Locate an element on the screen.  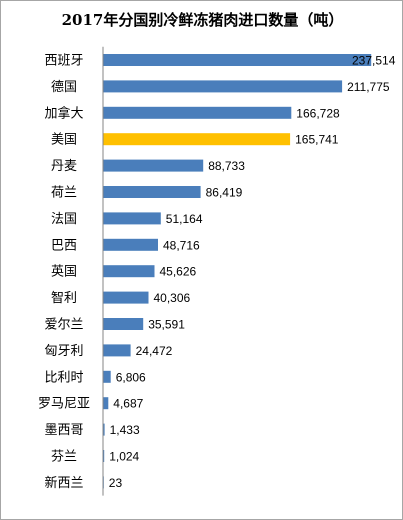
value-label: 165,741 is located at coordinates (317, 140).